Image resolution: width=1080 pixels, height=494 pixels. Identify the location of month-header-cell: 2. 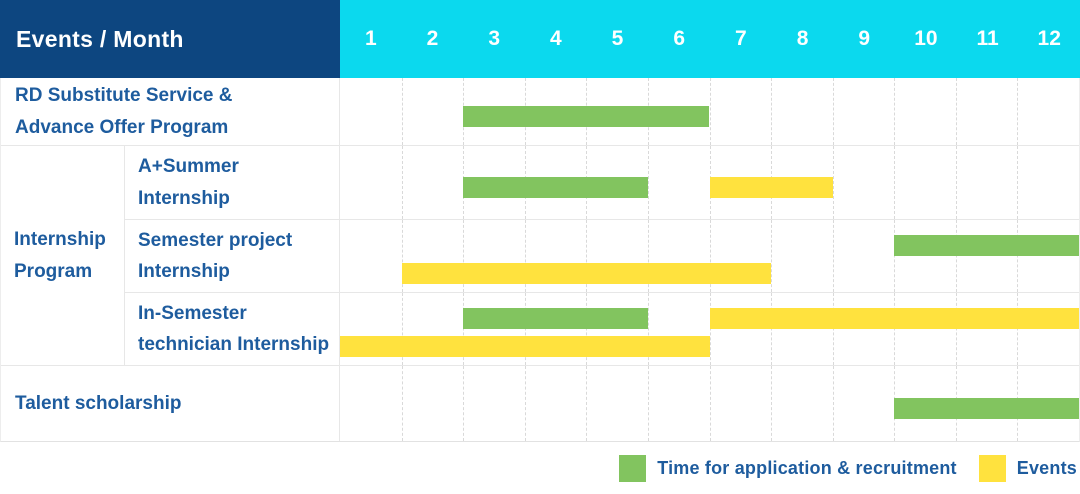
(432, 38).